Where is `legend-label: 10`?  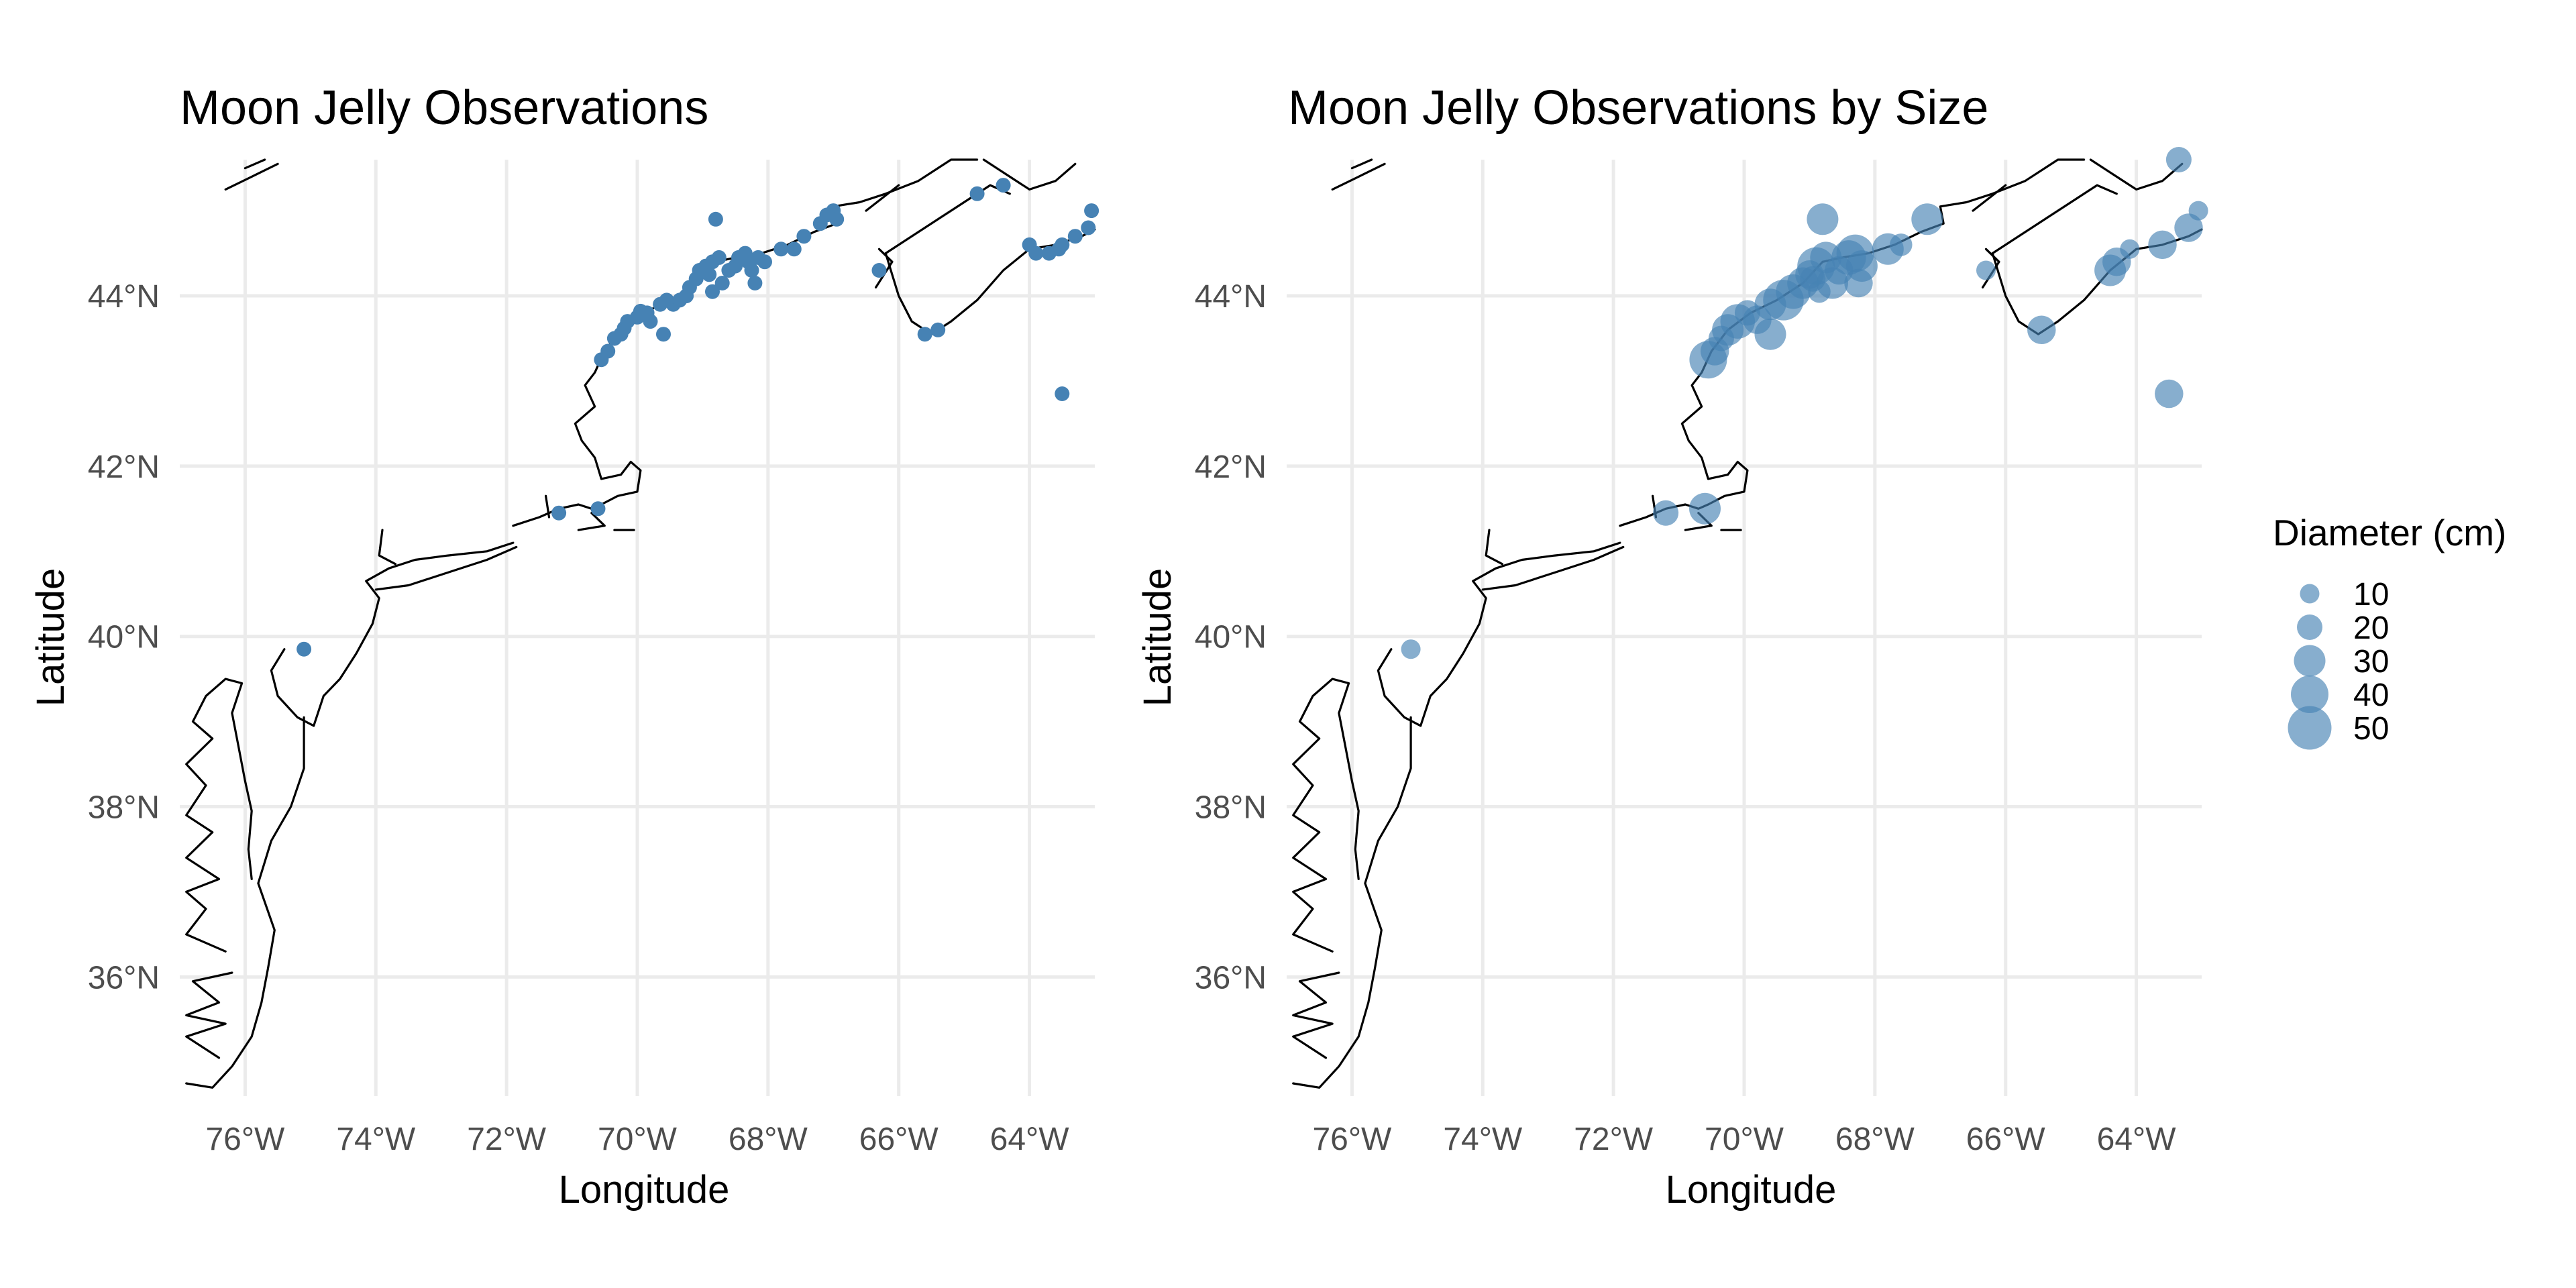
legend-label: 10 is located at coordinates (2371, 594).